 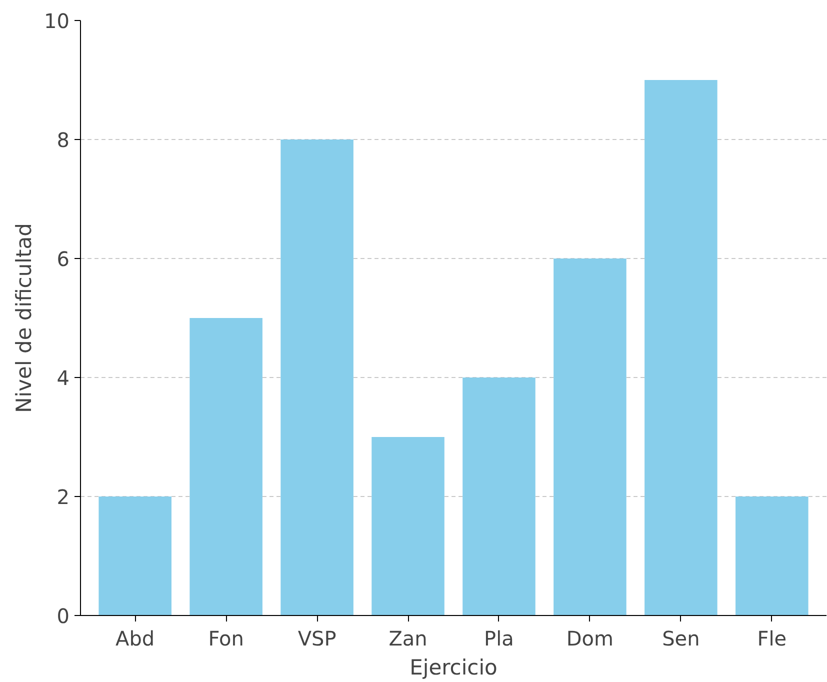 I want to click on x-tick-label: Fle, so click(x=772, y=638).